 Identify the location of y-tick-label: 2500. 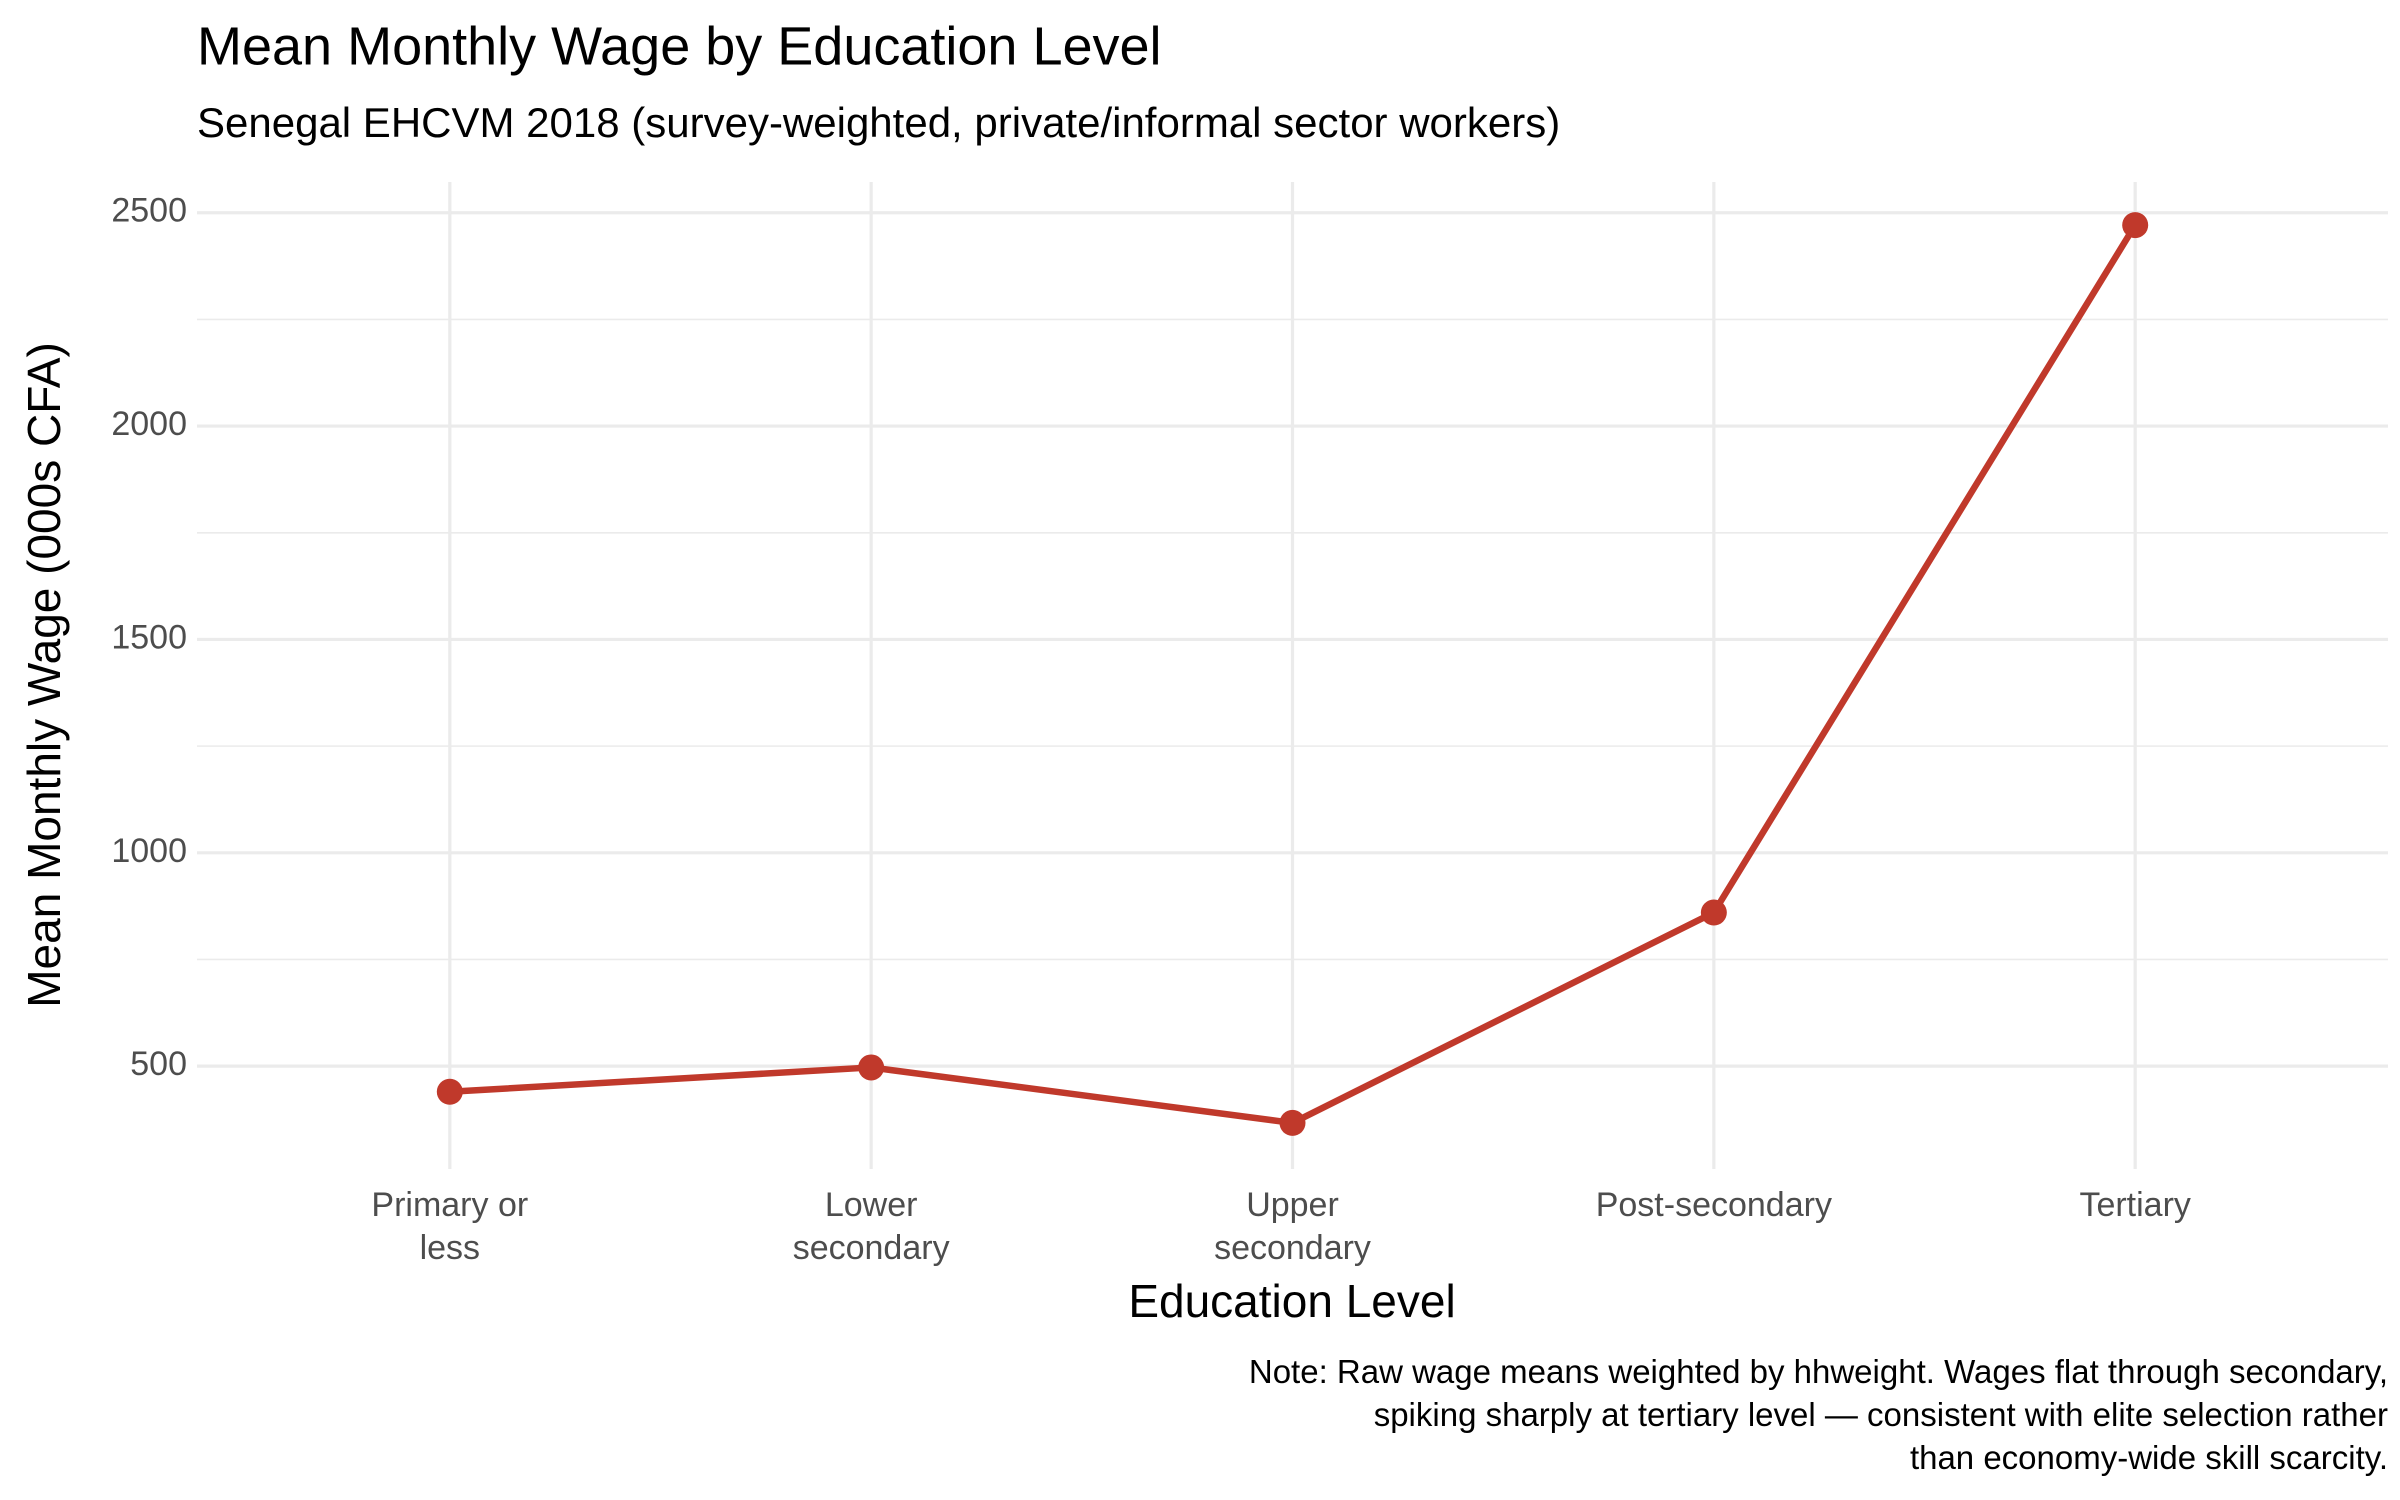
(149, 211).